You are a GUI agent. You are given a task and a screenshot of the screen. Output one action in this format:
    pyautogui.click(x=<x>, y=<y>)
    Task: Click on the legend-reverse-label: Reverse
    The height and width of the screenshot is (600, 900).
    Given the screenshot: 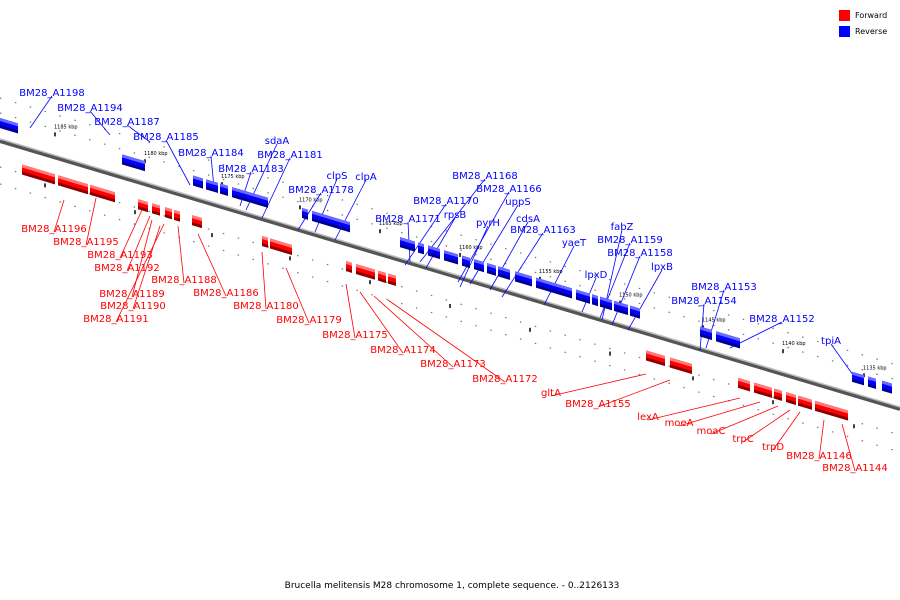 What is the action you would take?
    pyautogui.click(x=871, y=31)
    